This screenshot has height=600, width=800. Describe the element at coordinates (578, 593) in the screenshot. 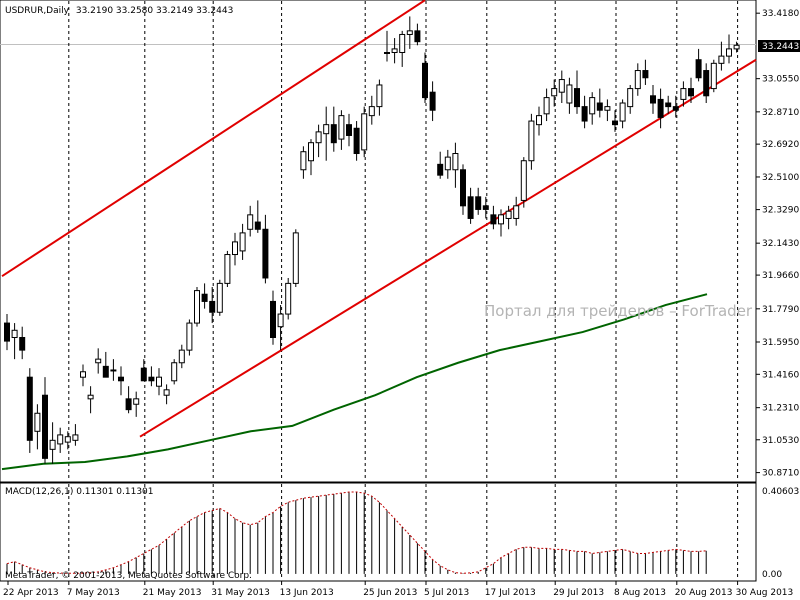

I see `x-tick-label: 29 Jul 2013` at that location.